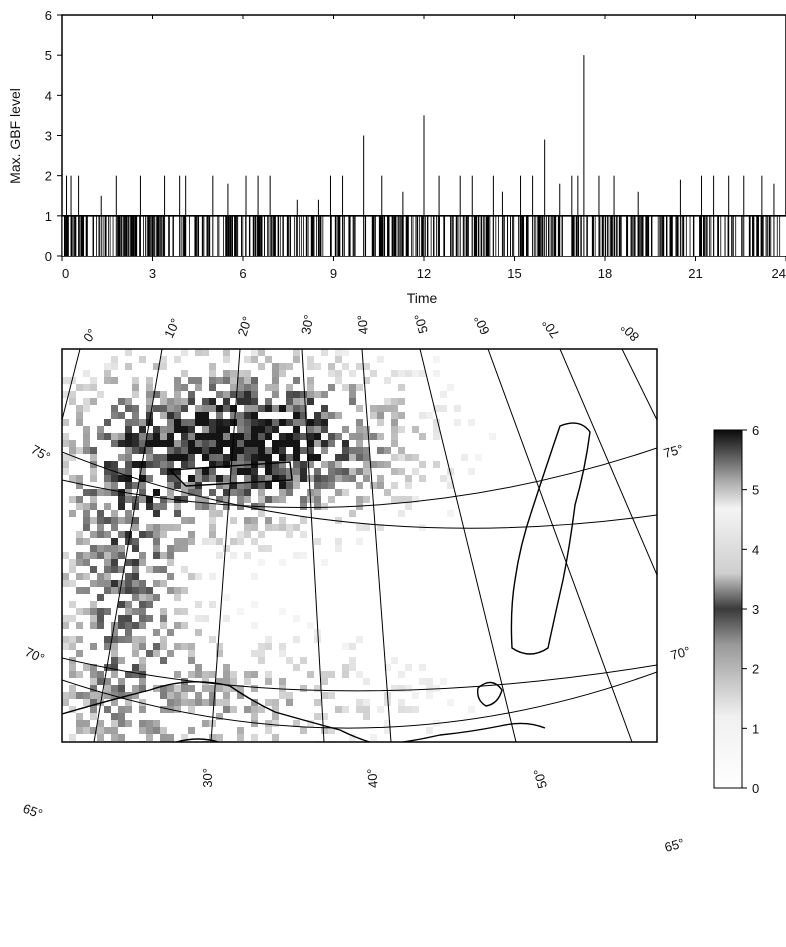  I want to click on colorbar-tick-label: 0, so click(755, 788).